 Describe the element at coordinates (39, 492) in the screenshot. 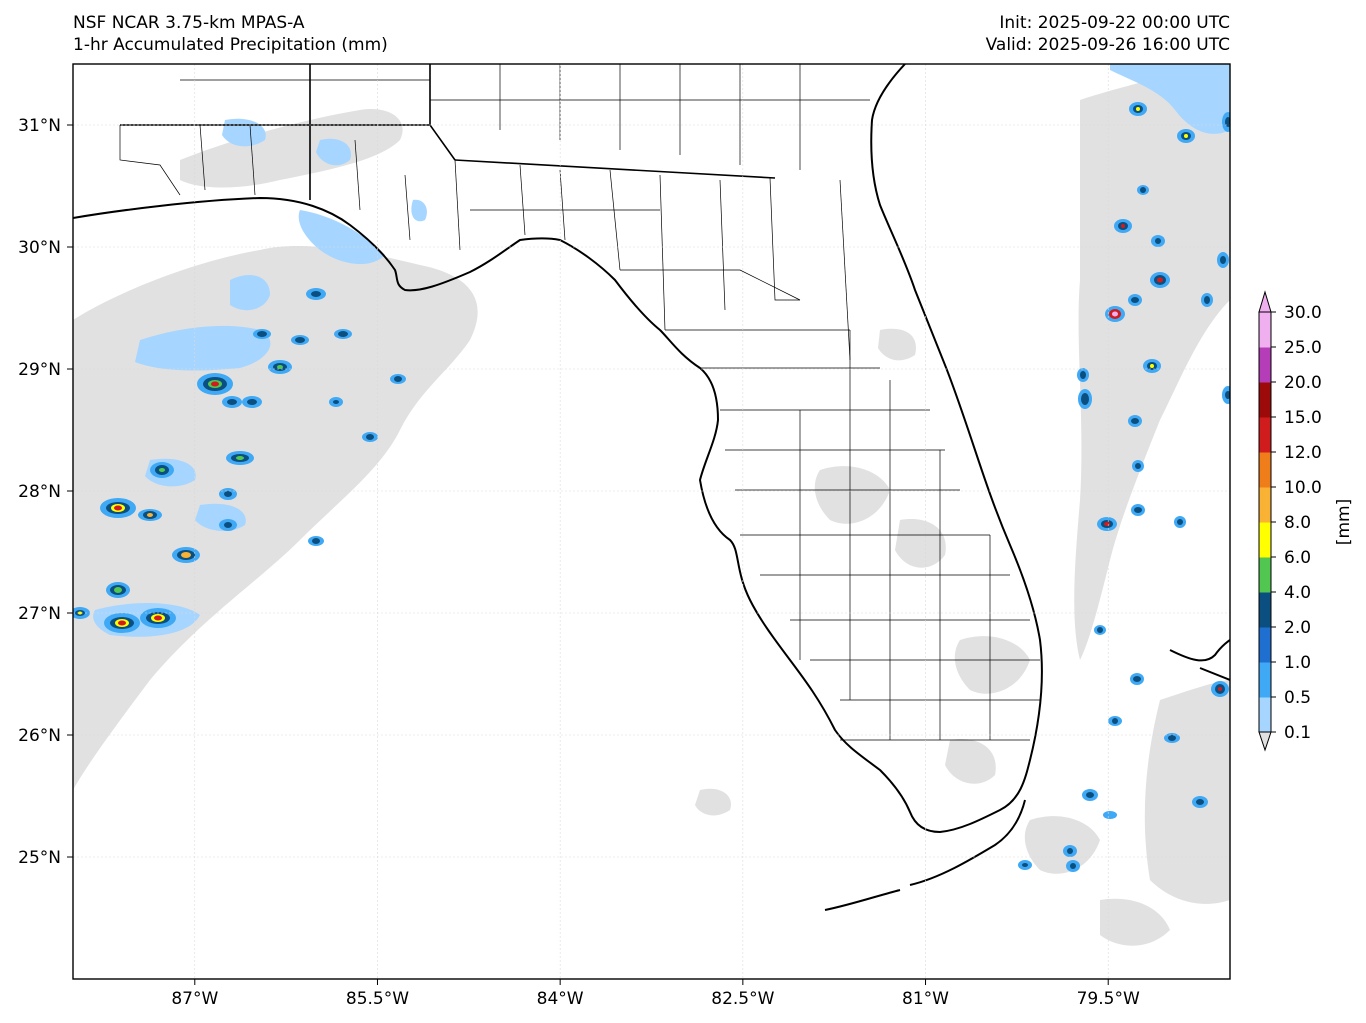

I see `lat-tick-label: 28°N` at that location.